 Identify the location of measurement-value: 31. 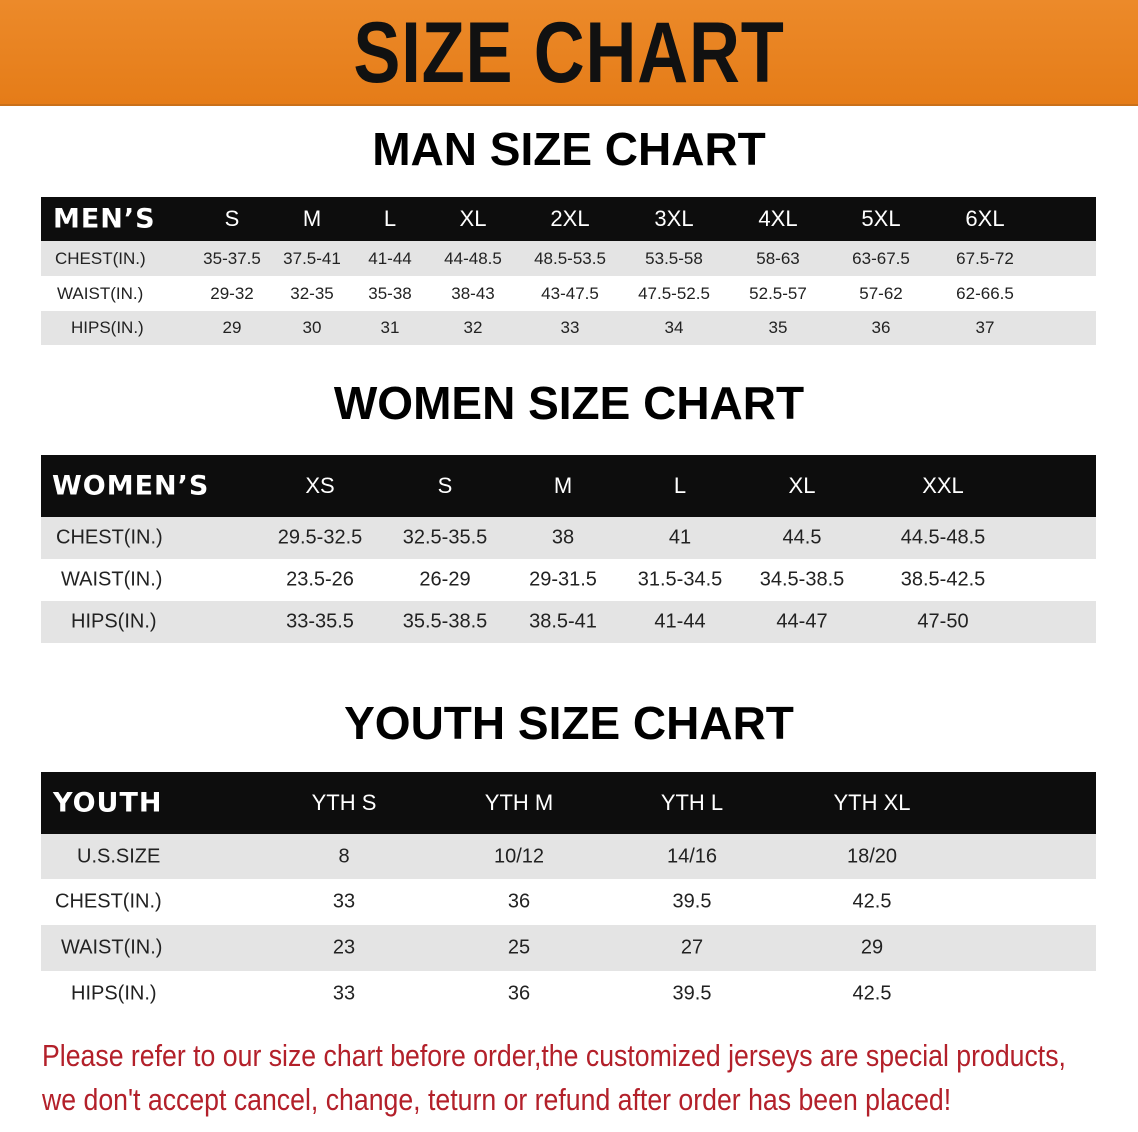
(390, 327).